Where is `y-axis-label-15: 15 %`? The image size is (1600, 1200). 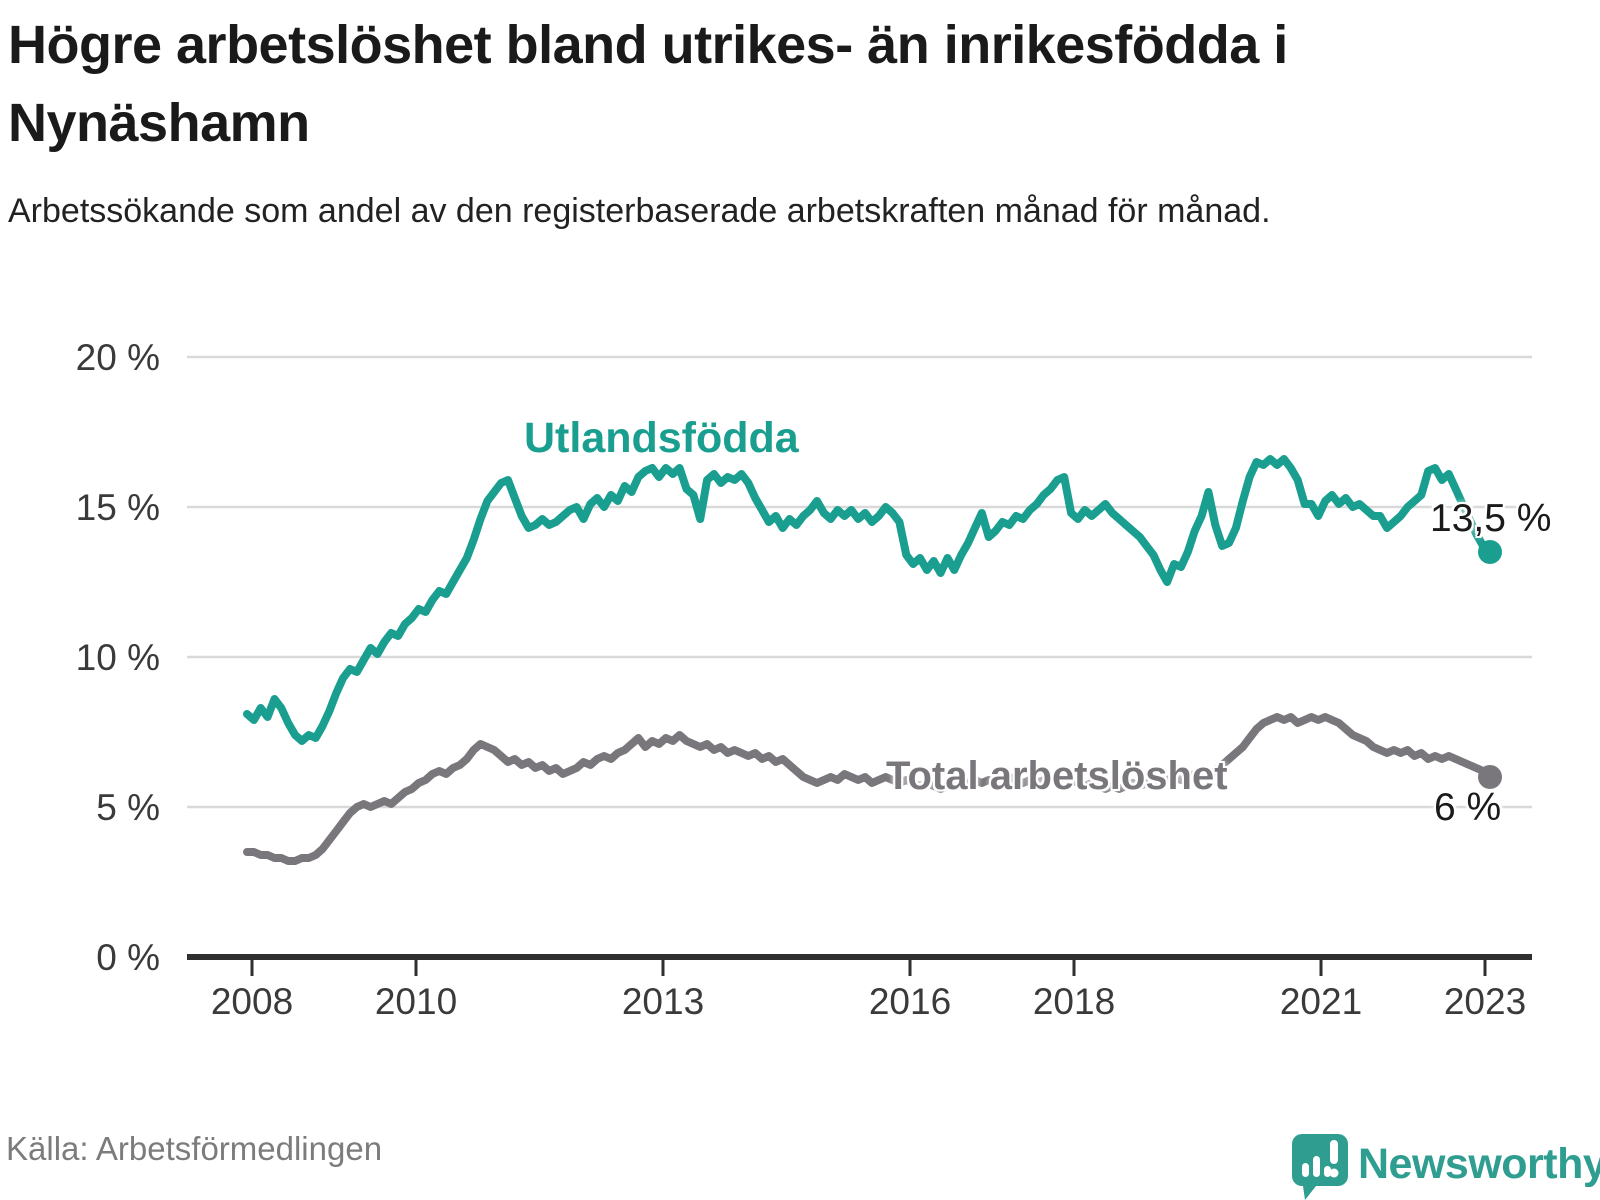 y-axis-label-15: 15 % is located at coordinates (117, 507).